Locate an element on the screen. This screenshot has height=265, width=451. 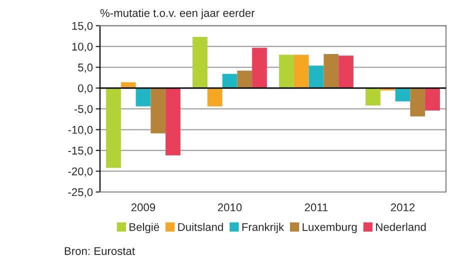
x-tick-label: 2010 is located at coordinates (230, 207).